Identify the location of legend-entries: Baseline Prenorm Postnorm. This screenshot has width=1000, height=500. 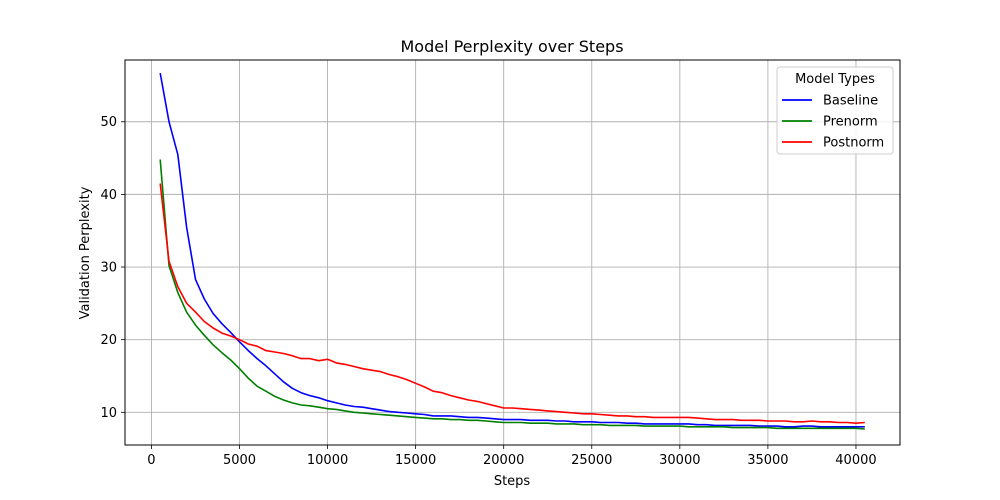
(833, 122).